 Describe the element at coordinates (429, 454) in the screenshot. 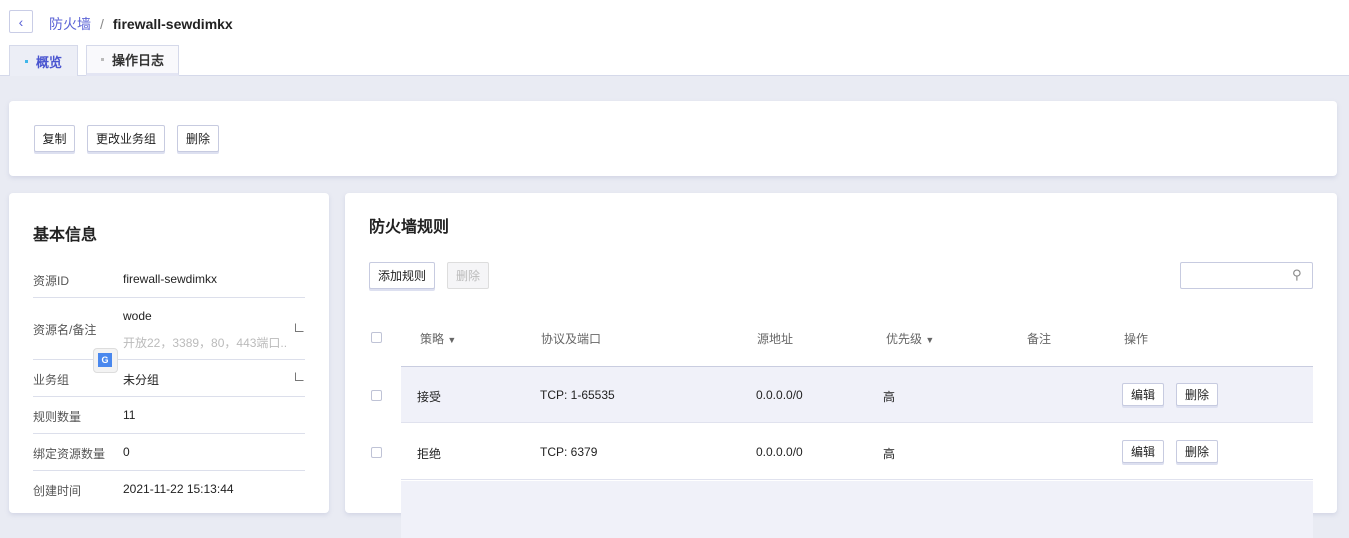

I see `policy-cell: 拒绝` at that location.